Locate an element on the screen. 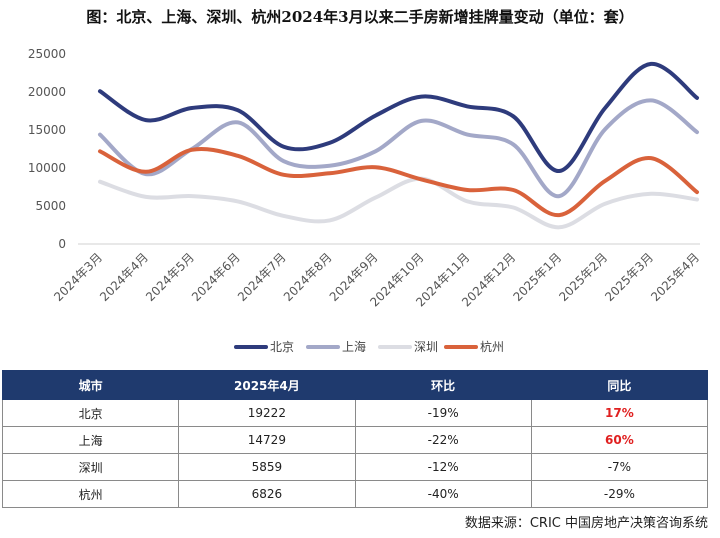 Image resolution: width=720 pixels, height=538 pixels. cell-yoy: -7% is located at coordinates (619, 467).